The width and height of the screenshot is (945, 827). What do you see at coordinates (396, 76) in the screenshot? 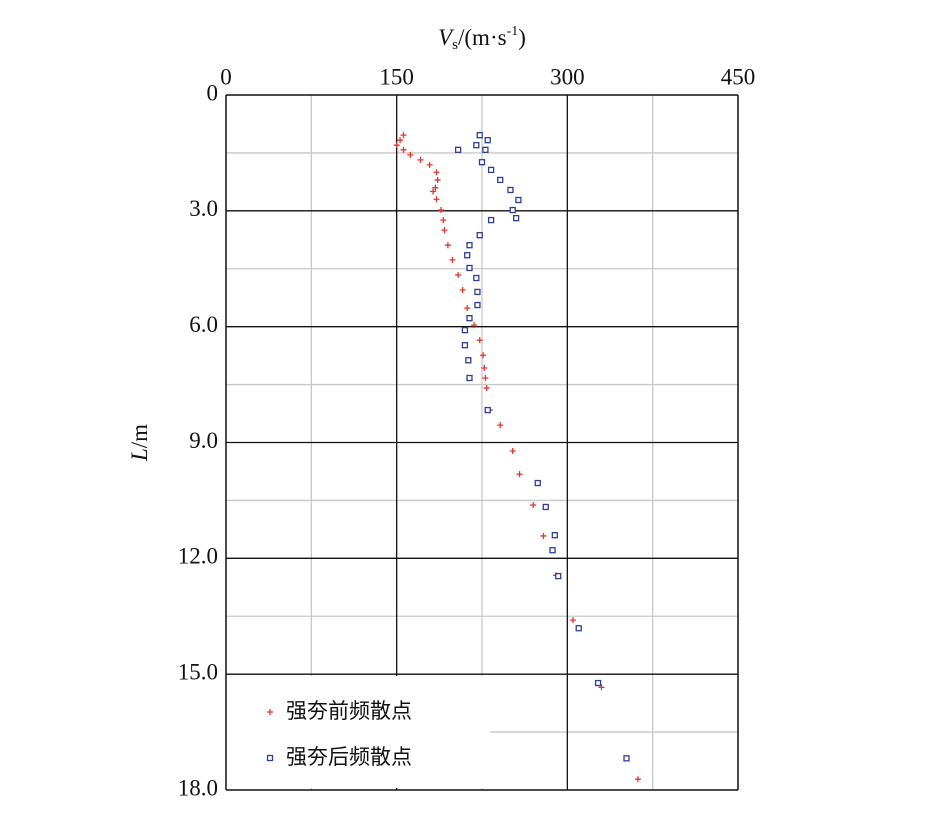
I see `x-tick-label: 150` at bounding box center [396, 76].